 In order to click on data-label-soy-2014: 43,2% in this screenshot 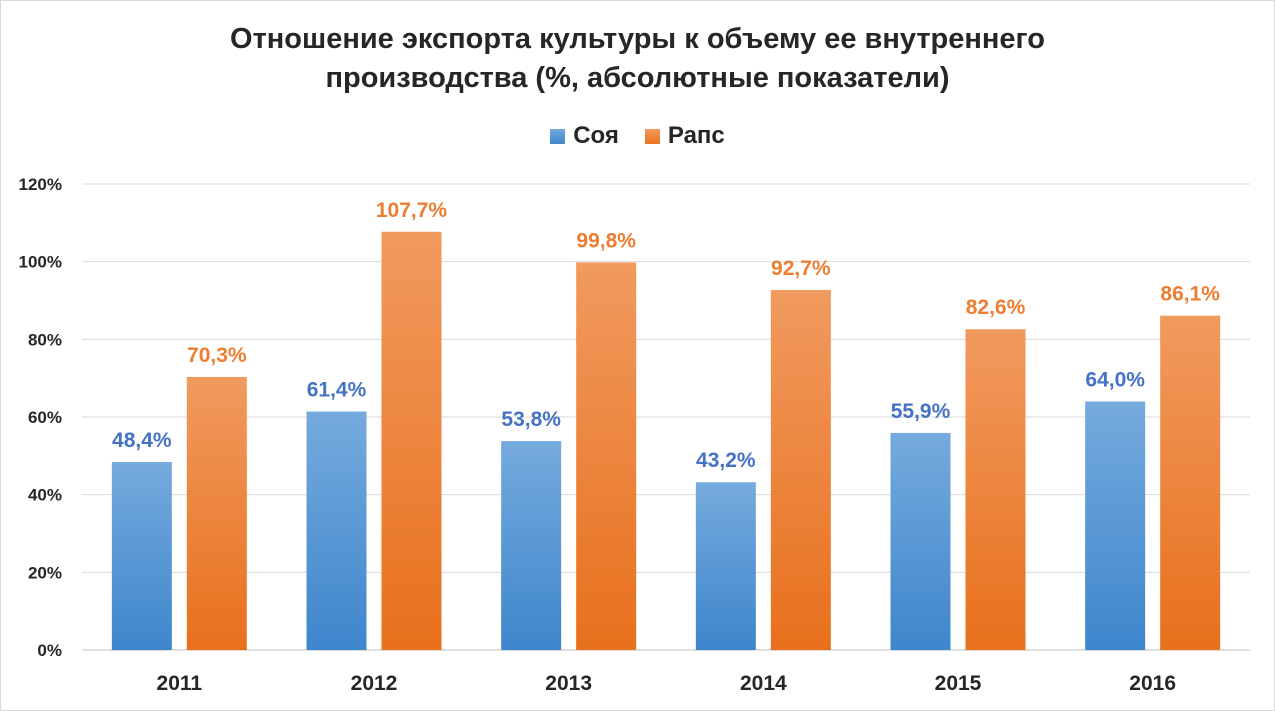, I will do `click(726, 460)`.